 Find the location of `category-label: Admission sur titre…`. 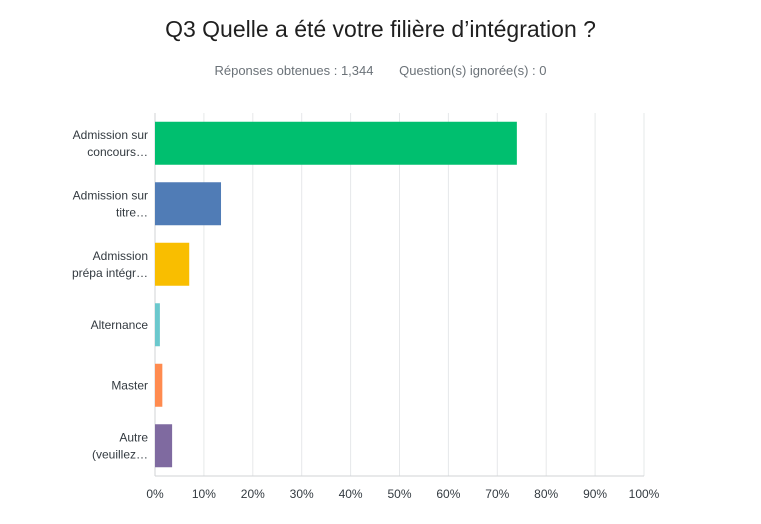

category-label: Admission sur titre… is located at coordinates (110, 203).